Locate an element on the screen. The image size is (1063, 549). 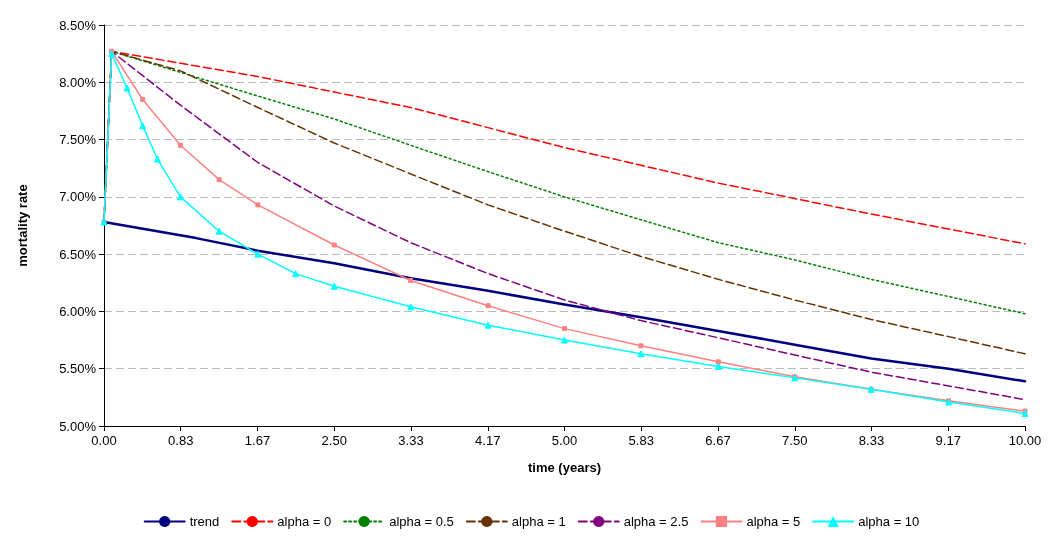
x-tick-label: 0.00 is located at coordinates (104, 440).